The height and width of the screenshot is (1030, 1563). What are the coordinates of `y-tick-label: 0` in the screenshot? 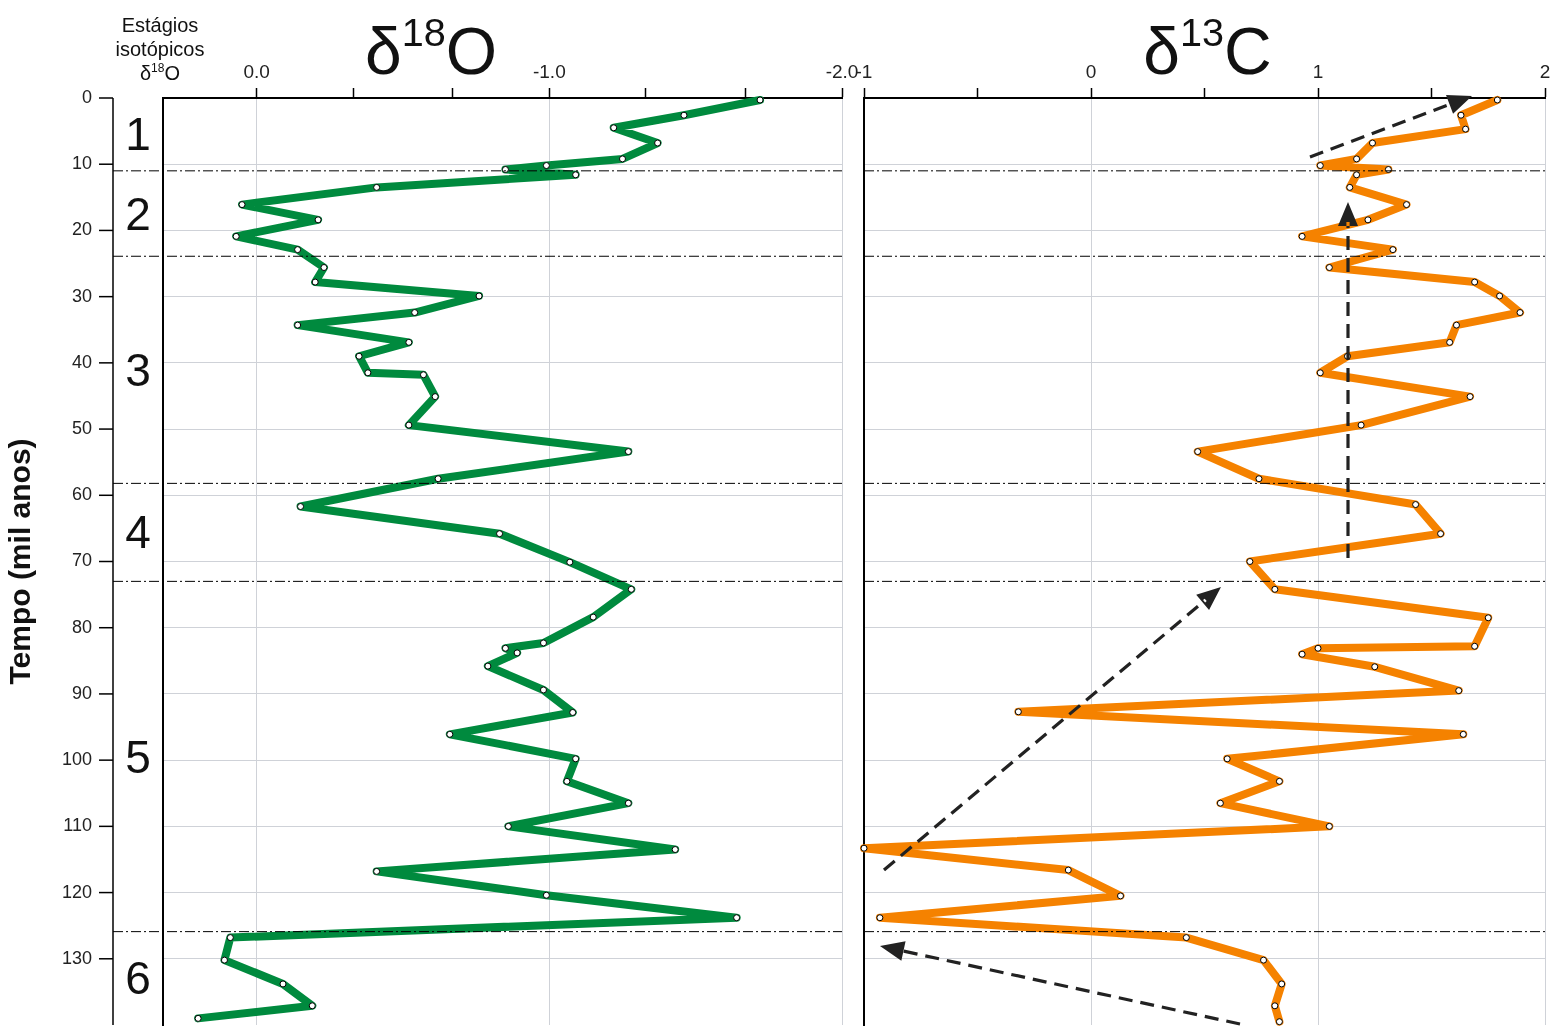 It's located at (86, 96).